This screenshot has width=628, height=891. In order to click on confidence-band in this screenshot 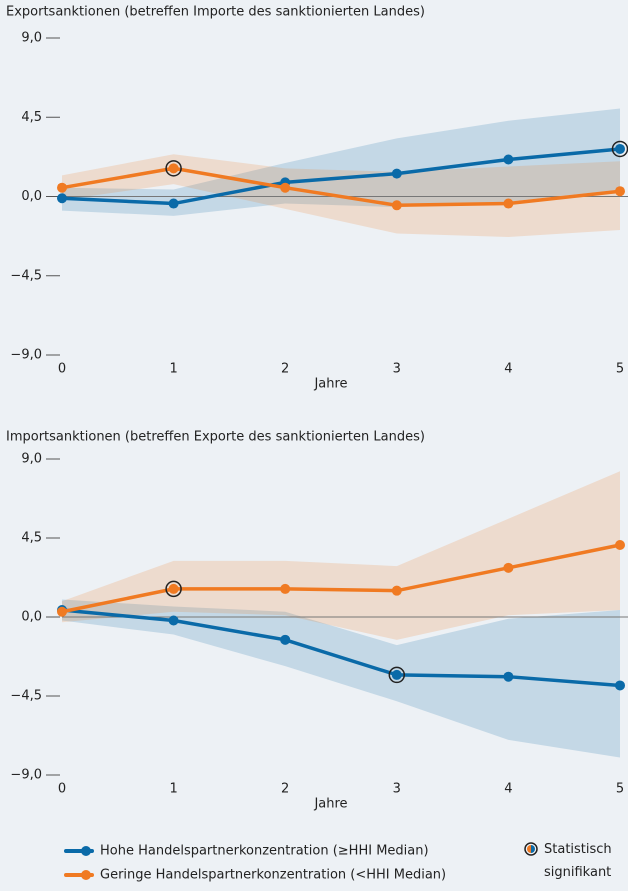, I will do `click(341, 162)`.